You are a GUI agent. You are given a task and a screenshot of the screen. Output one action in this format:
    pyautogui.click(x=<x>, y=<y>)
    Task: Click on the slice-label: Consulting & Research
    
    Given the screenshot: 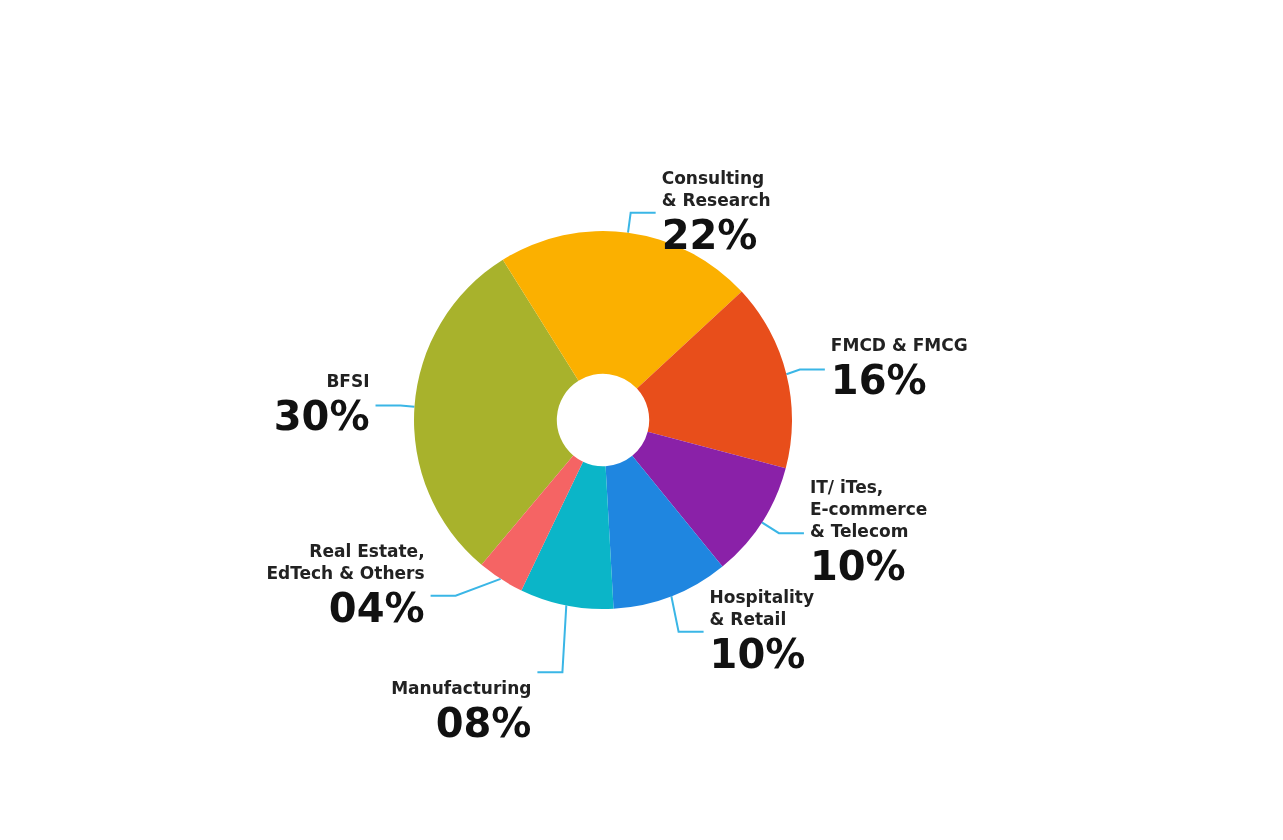 What is the action you would take?
    pyautogui.click(x=716, y=188)
    